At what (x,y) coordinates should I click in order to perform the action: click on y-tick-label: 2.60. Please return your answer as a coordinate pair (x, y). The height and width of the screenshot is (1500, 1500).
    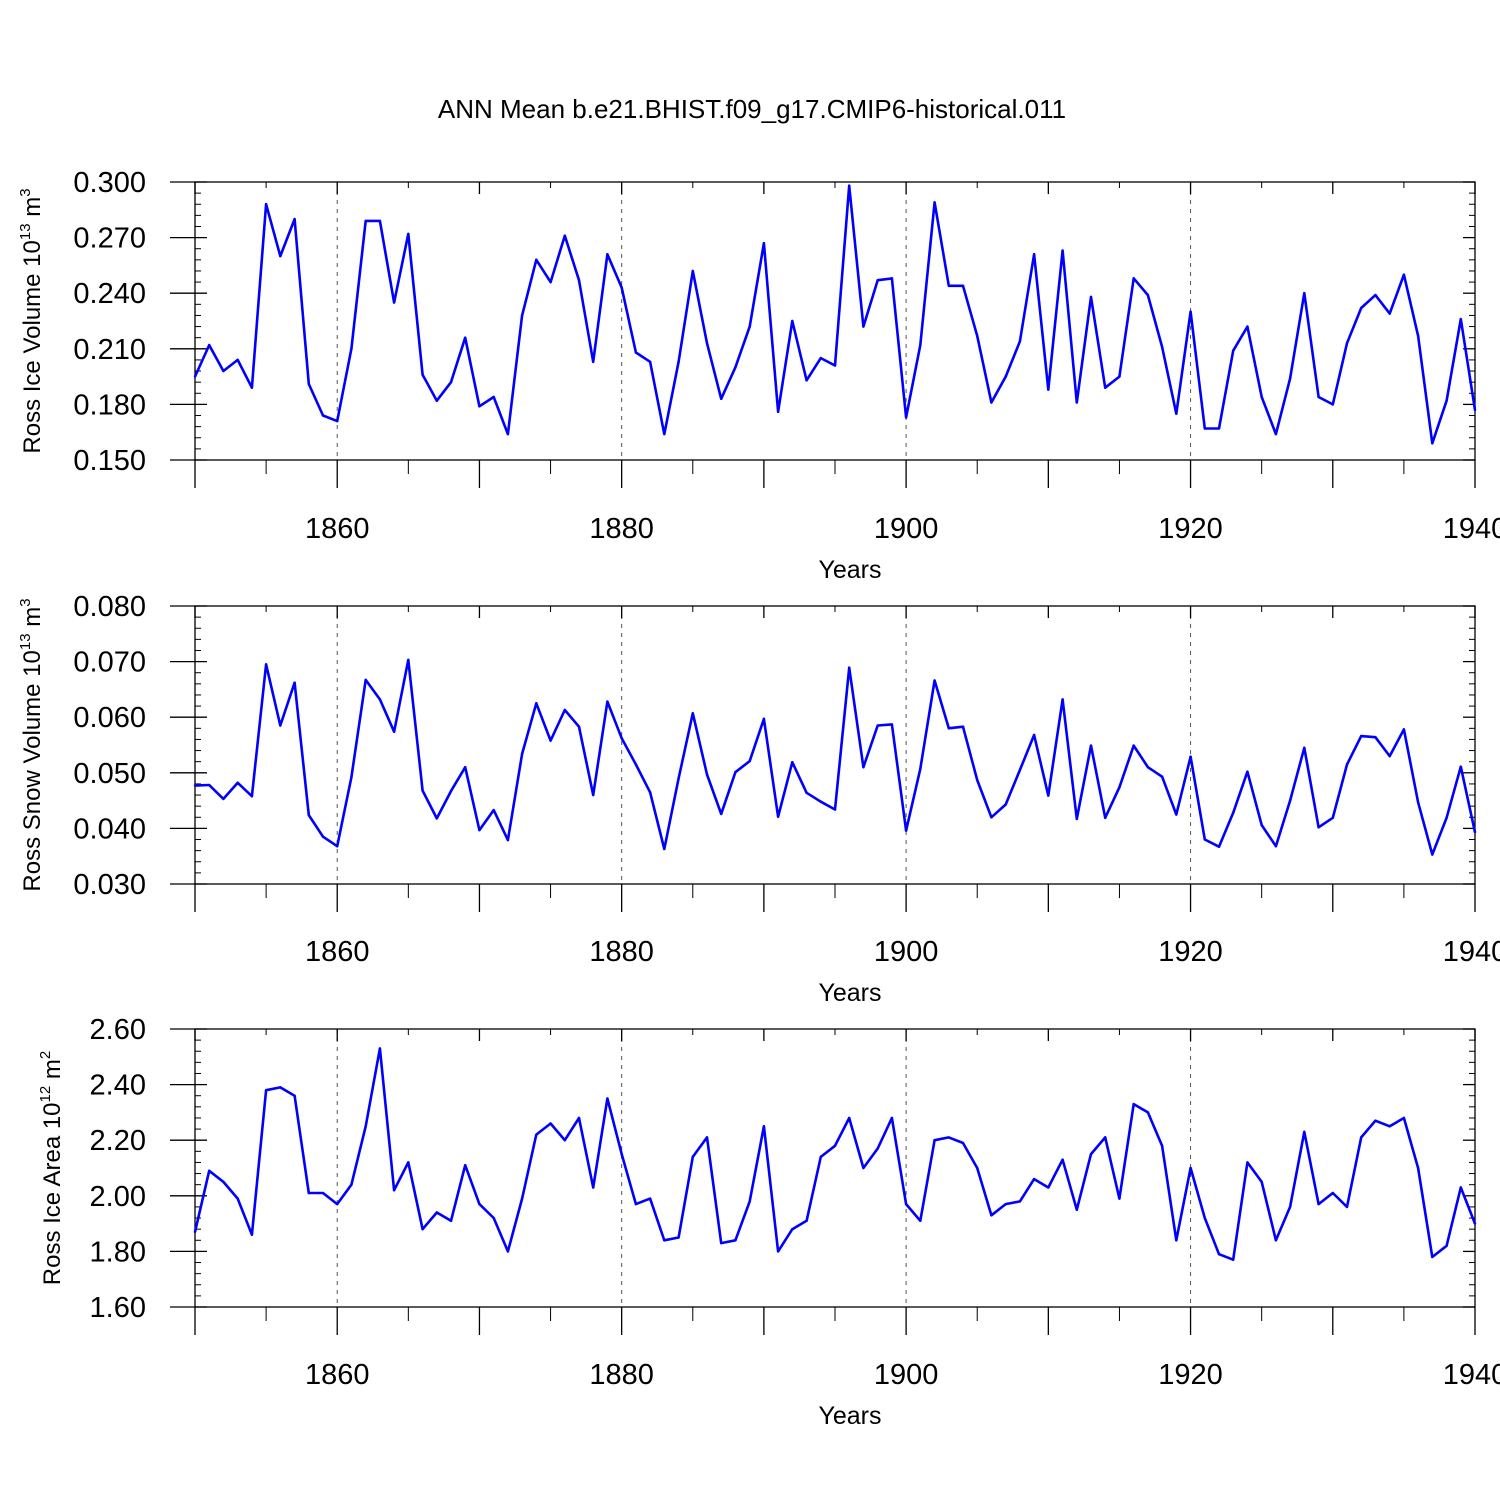
    Looking at the image, I should click on (118, 1030).